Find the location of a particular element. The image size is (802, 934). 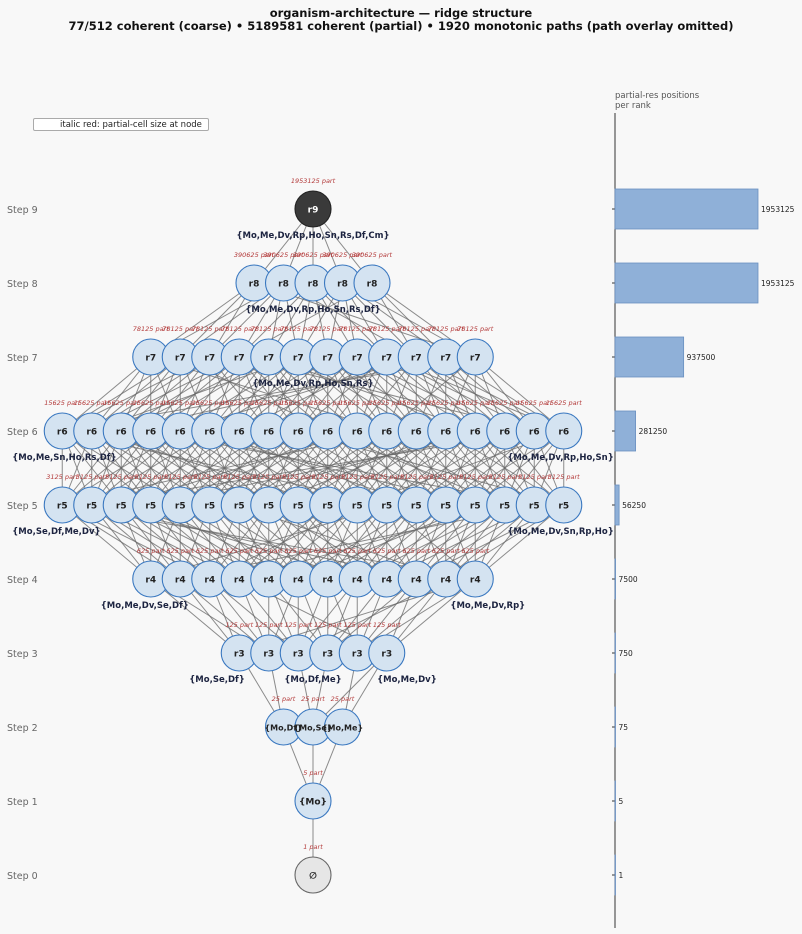

step-label: Step 5 is located at coordinates (22, 506).